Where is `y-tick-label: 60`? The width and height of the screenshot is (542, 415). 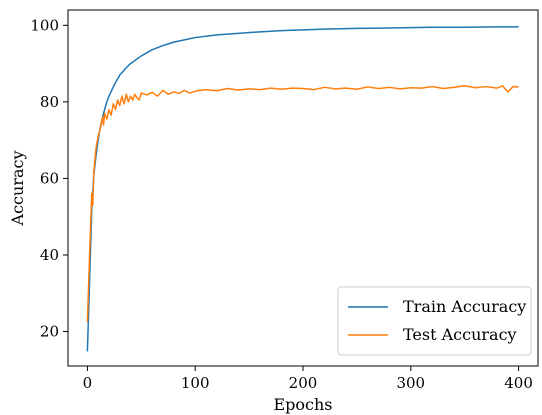 y-tick-label: 60 is located at coordinates (49, 178).